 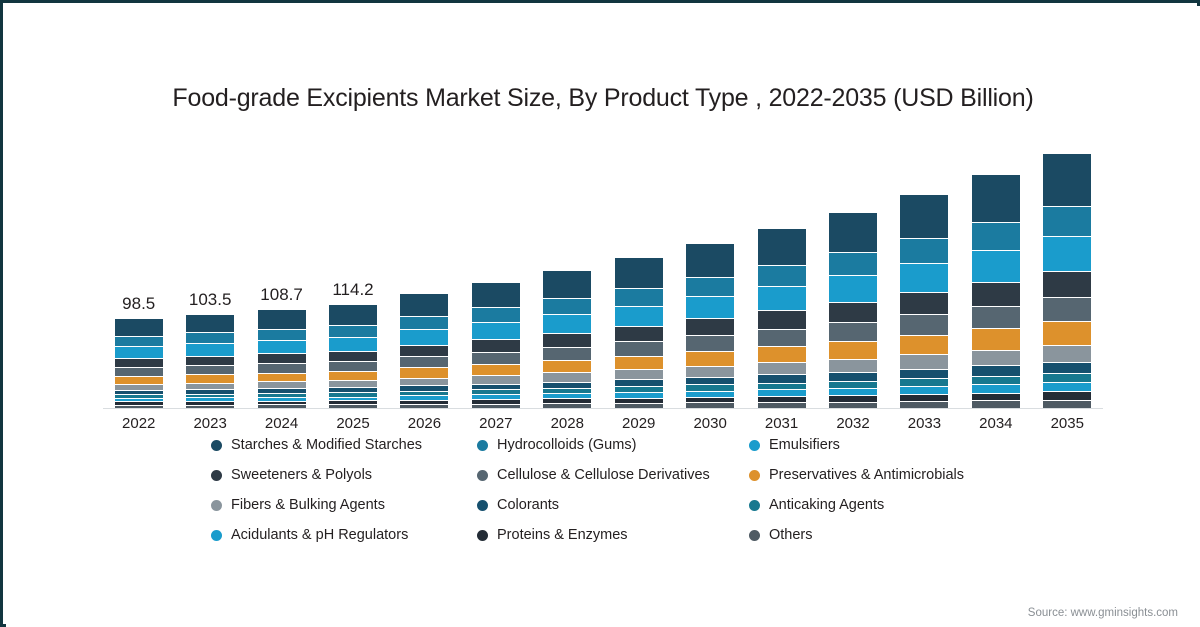 What do you see at coordinates (344, 535) in the screenshot?
I see `legend-item: Acidulants & pH Regulators` at bounding box center [344, 535].